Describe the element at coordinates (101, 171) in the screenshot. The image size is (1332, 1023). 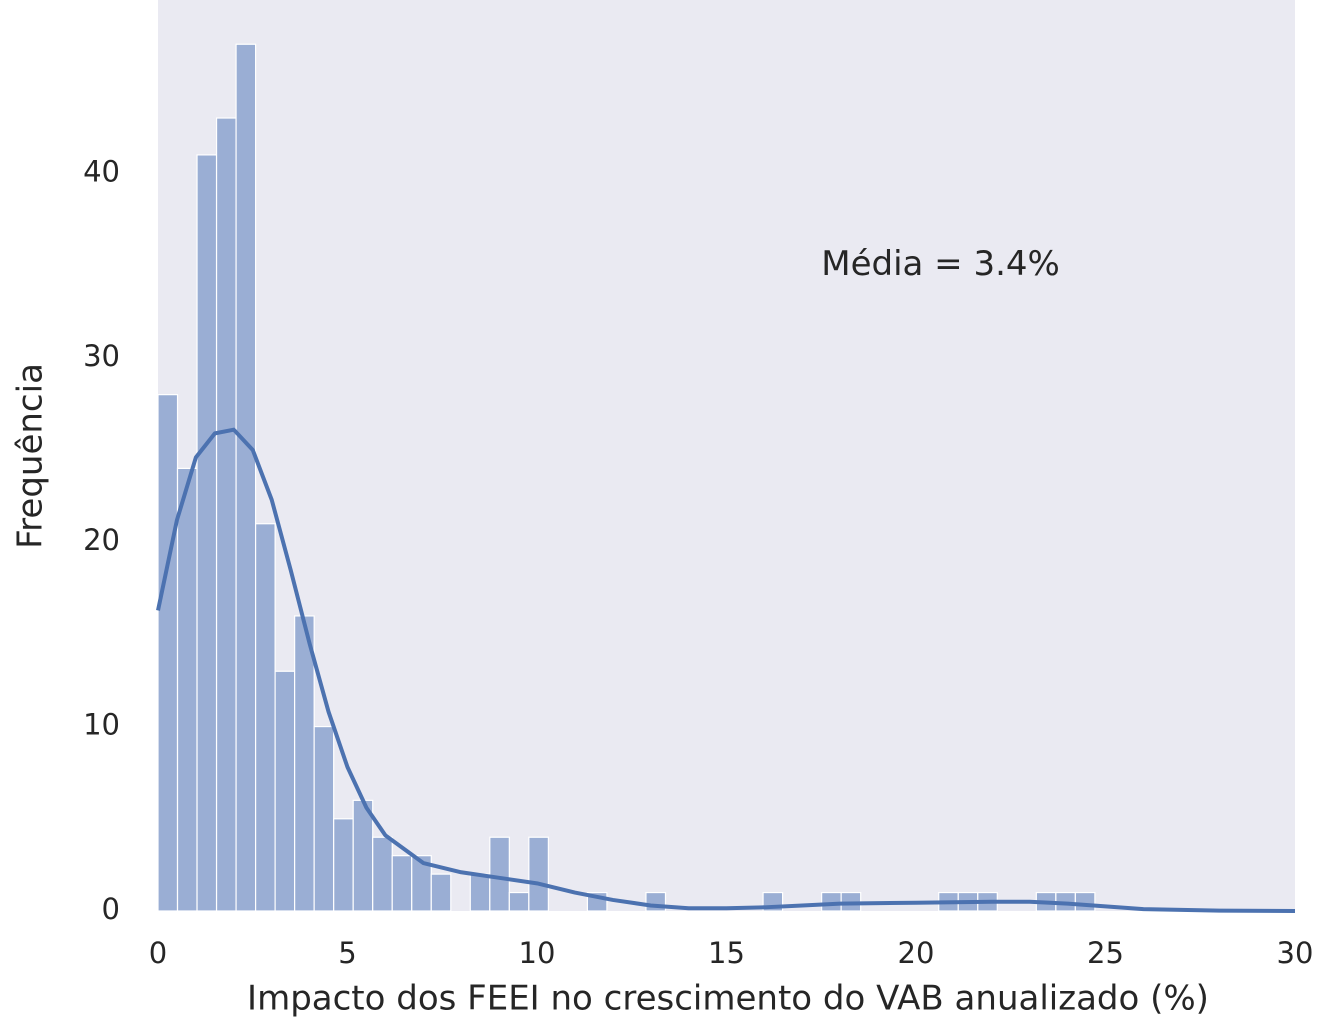
I see `y-tick-label: 40` at that location.